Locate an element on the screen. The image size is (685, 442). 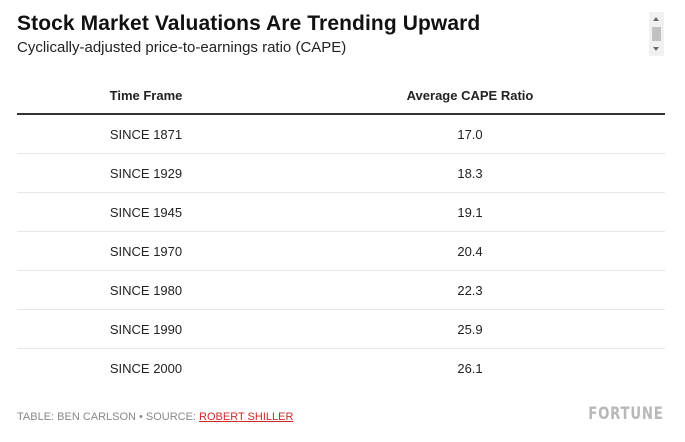
cape-ratio-cell: 20.4 is located at coordinates (470, 251).